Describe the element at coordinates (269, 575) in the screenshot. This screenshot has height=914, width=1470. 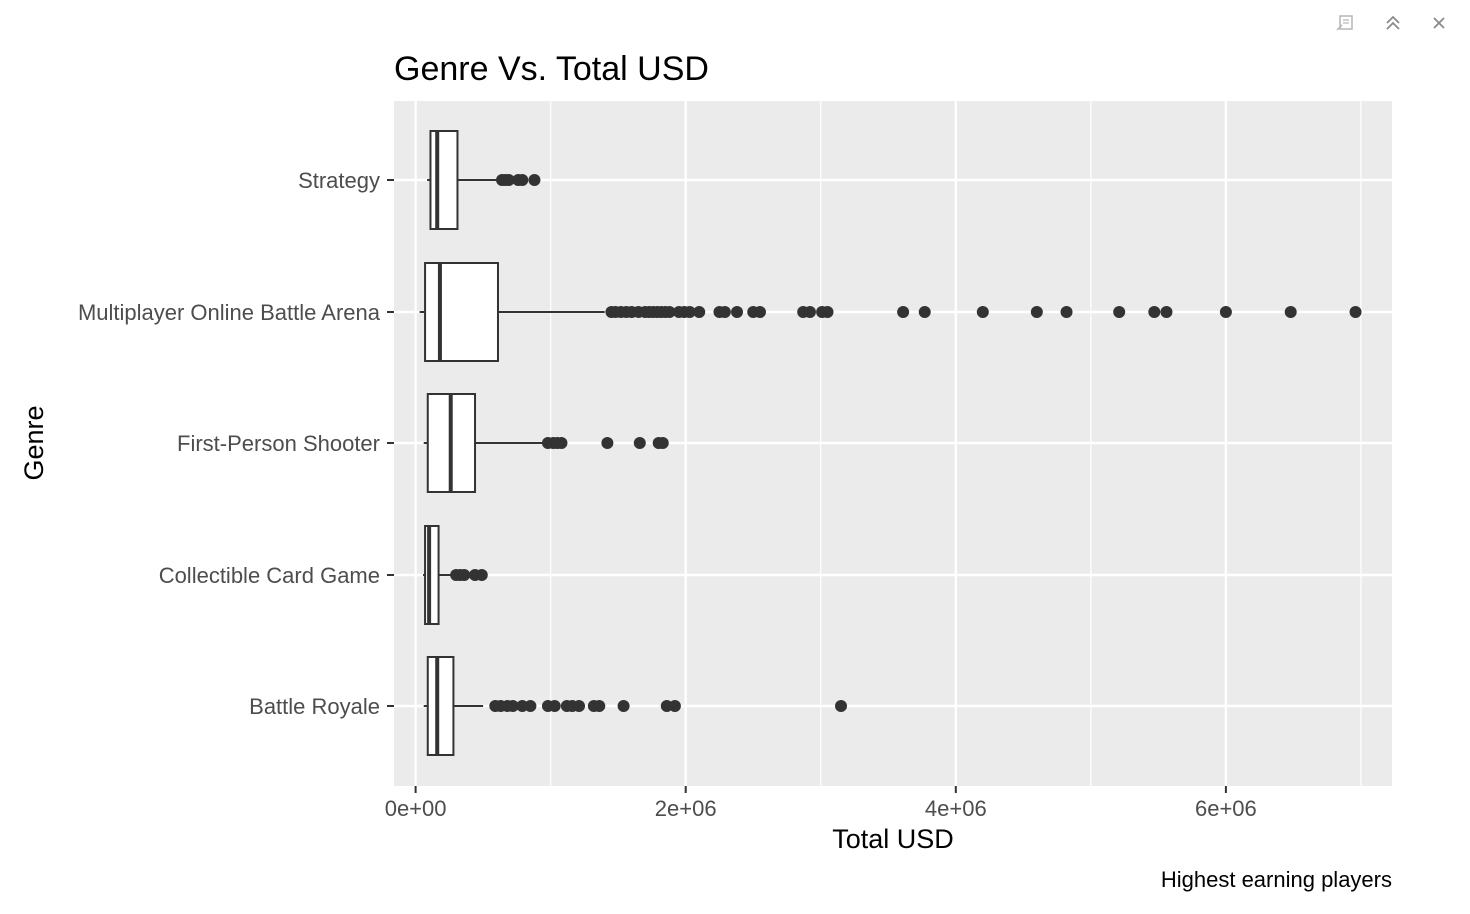
I see `y-tick-label: Collectible Card Game` at that location.